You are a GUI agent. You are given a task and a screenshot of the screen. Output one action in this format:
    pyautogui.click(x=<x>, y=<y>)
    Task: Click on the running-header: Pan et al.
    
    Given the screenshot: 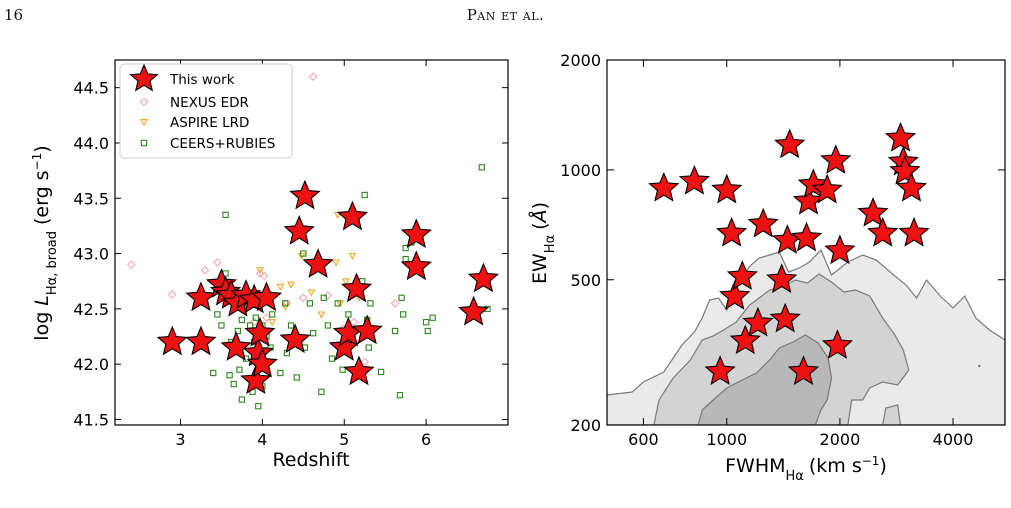 What is the action you would take?
    pyautogui.click(x=505, y=15)
    